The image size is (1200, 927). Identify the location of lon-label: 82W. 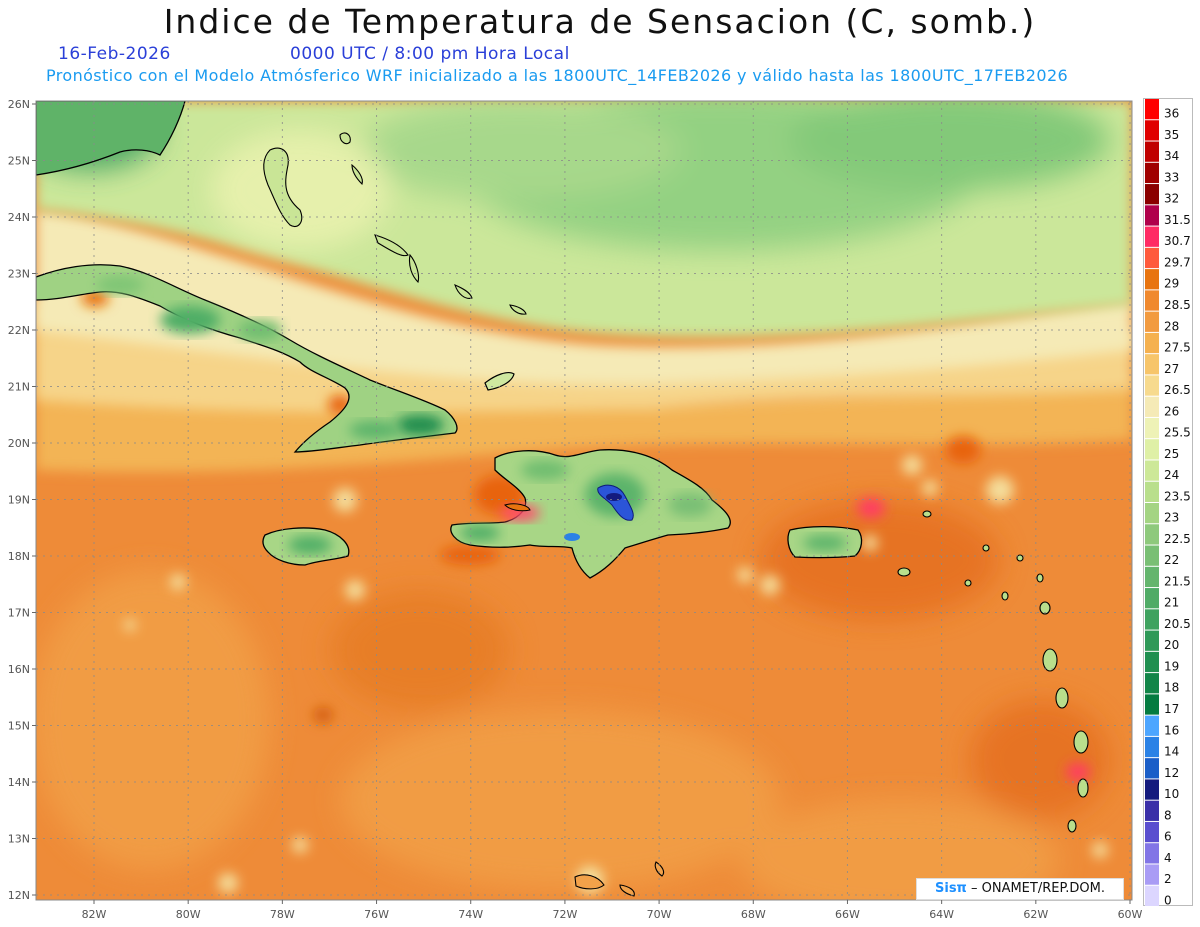
(94, 914).